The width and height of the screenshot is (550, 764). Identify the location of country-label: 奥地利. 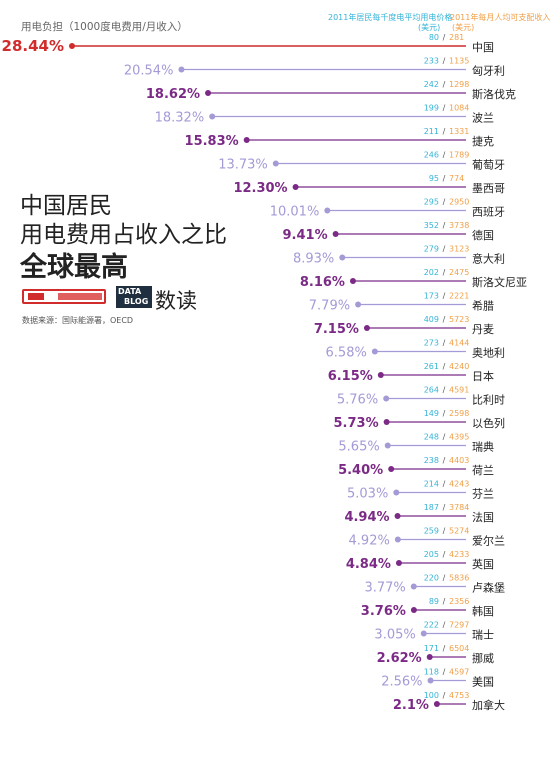
(488, 353).